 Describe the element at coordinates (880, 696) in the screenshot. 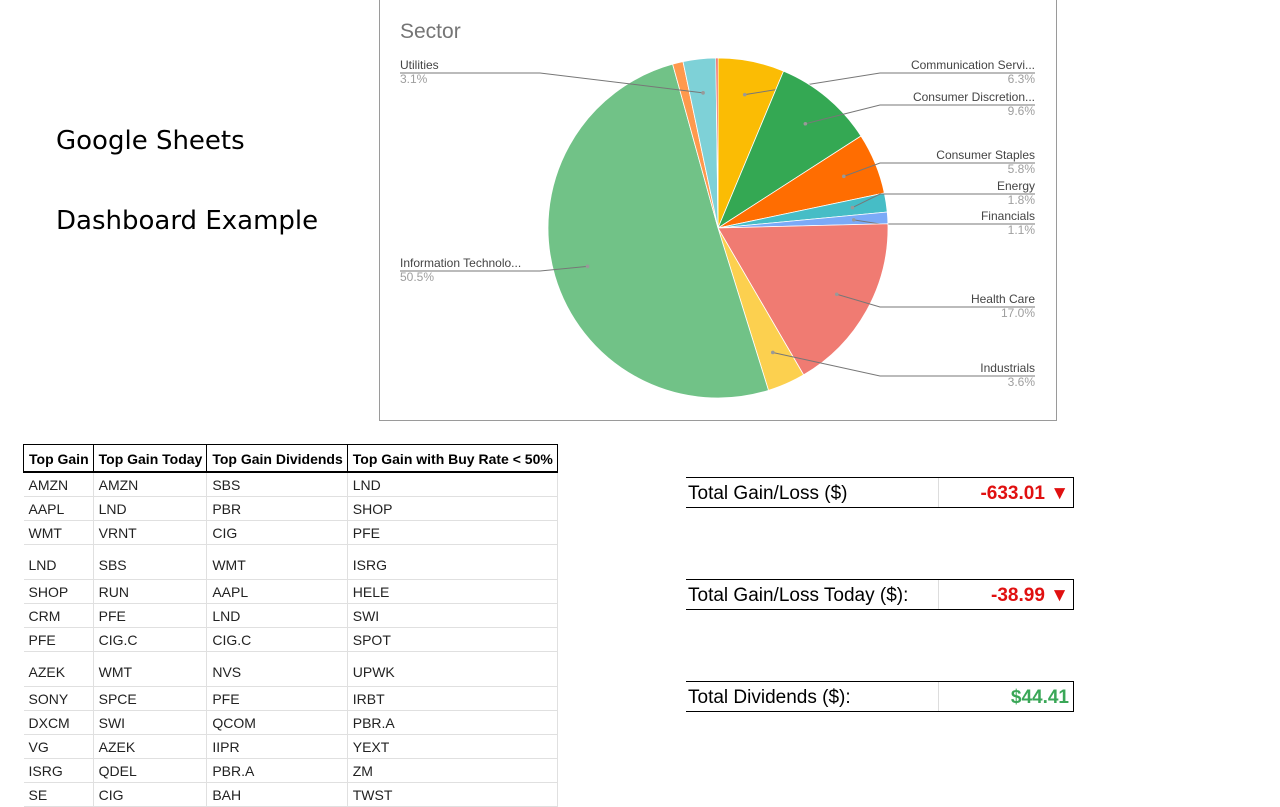

I see `summary-total-dividends: Total Dividends ($): $44.41` at that location.